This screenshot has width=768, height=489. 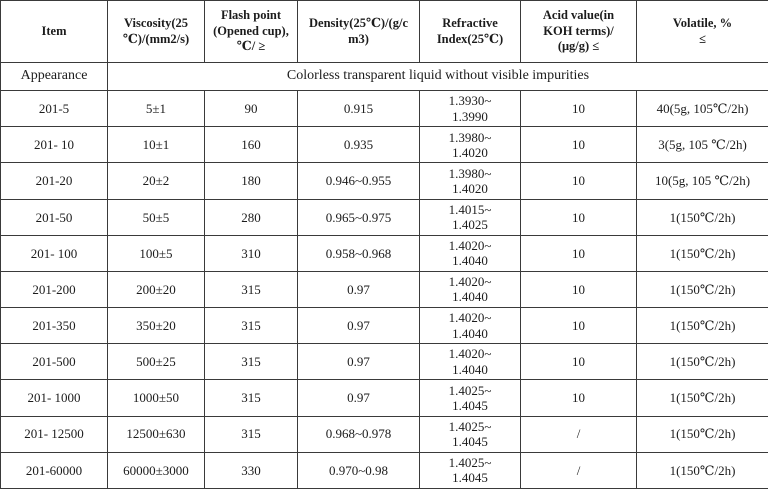 What do you see at coordinates (156, 109) in the screenshot?
I see `cell-viscosity: 5±1` at bounding box center [156, 109].